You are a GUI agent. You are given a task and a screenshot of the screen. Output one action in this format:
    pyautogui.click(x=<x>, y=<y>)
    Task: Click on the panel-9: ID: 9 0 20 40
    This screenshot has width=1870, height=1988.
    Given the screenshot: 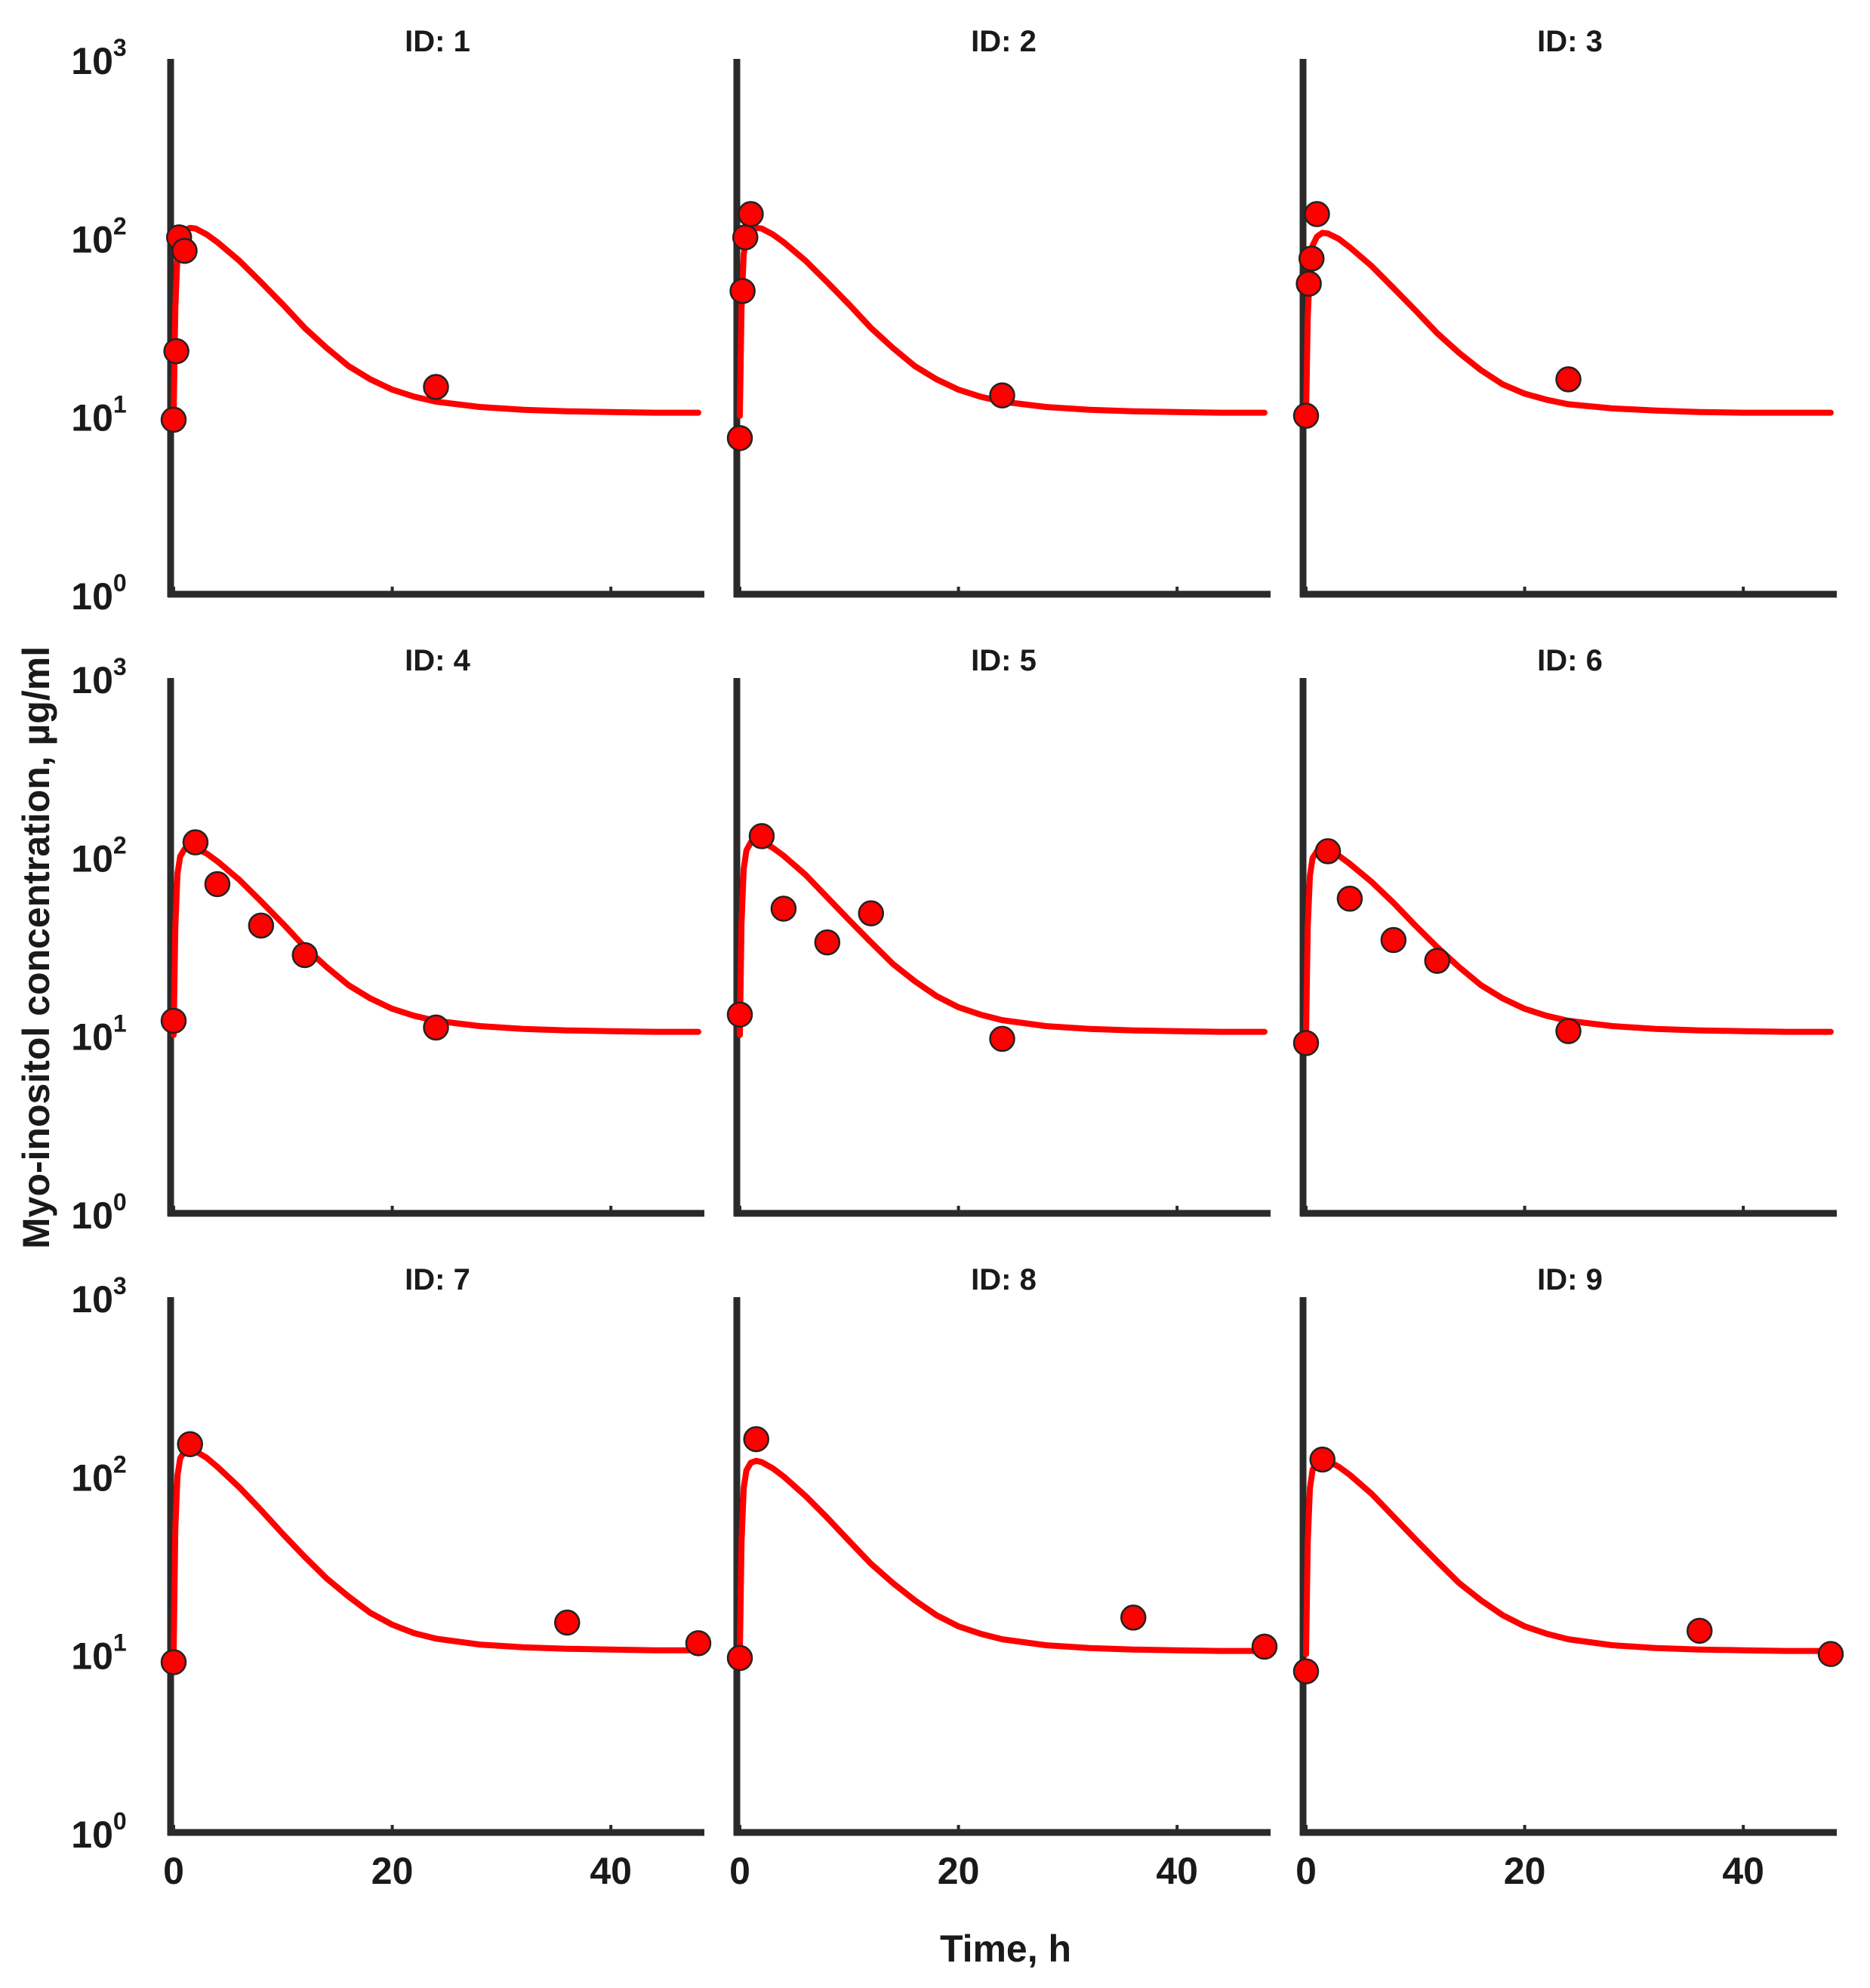 What is the action you would take?
    pyautogui.click(x=1568, y=1577)
    